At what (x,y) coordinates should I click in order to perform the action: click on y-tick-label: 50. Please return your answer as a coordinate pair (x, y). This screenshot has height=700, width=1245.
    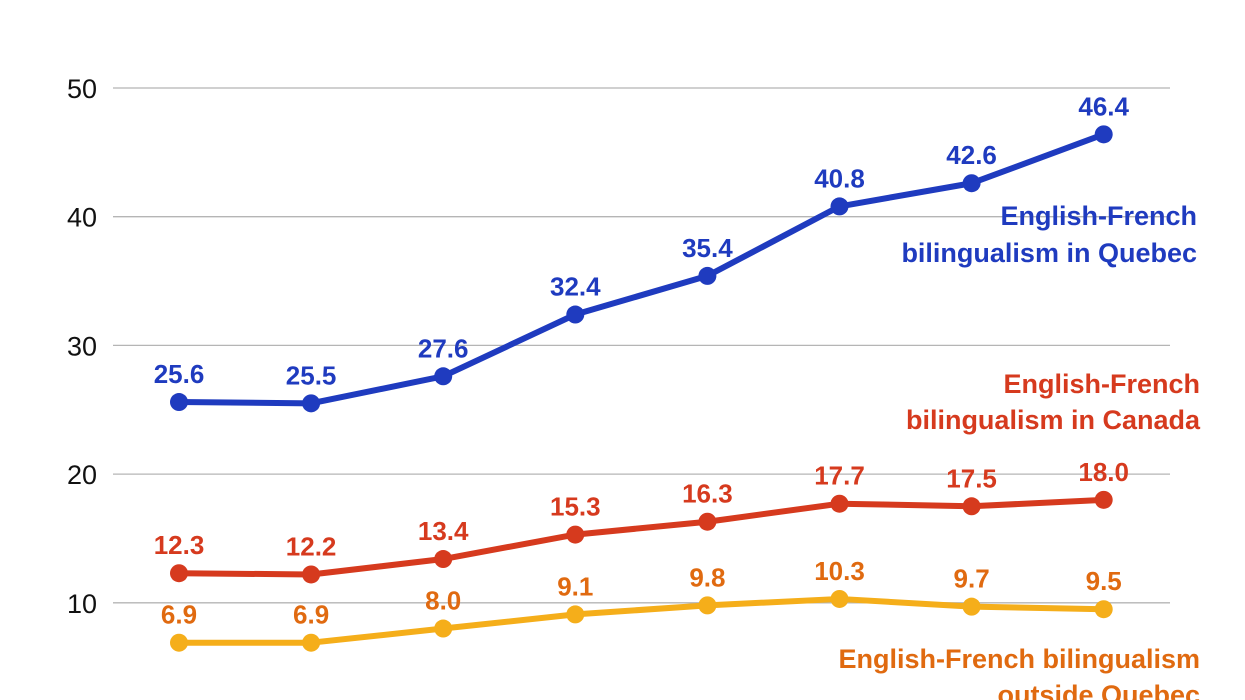
    Looking at the image, I should click on (82, 89).